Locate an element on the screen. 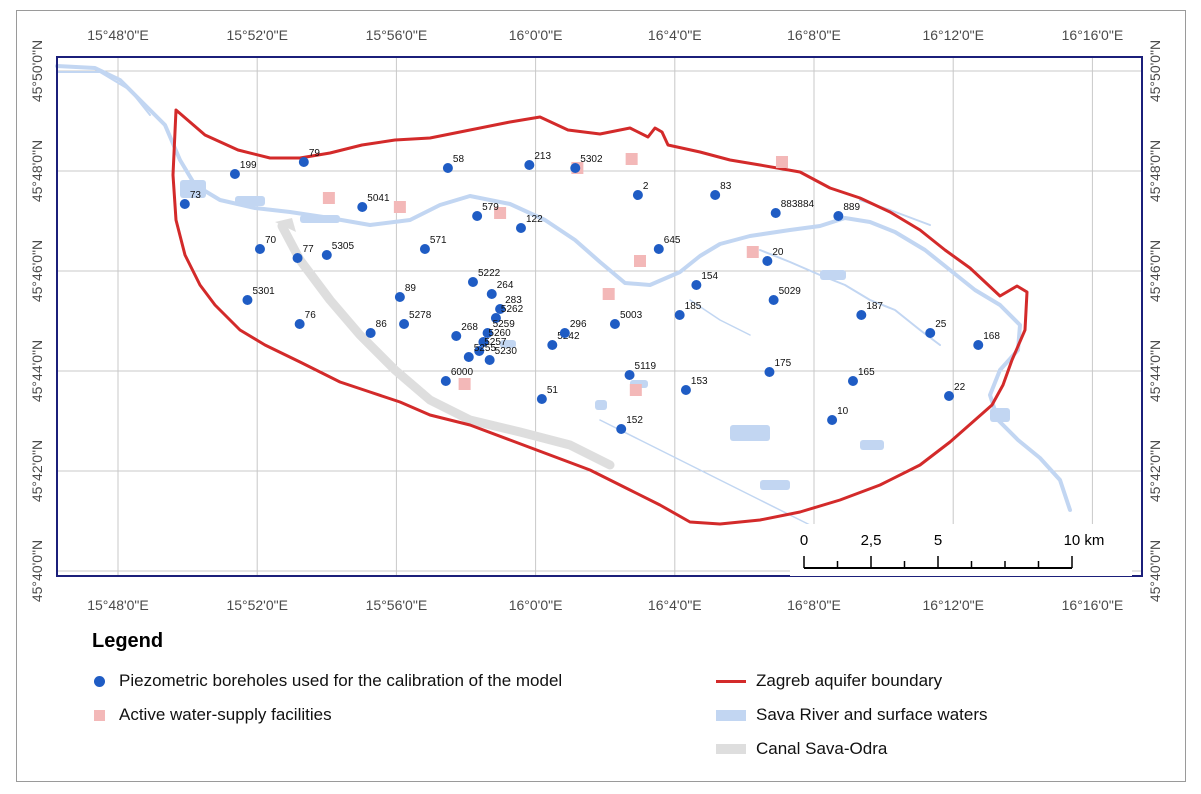 The height and width of the screenshot is (794, 1201). borehole-label: 268 is located at coordinates (469, 327).